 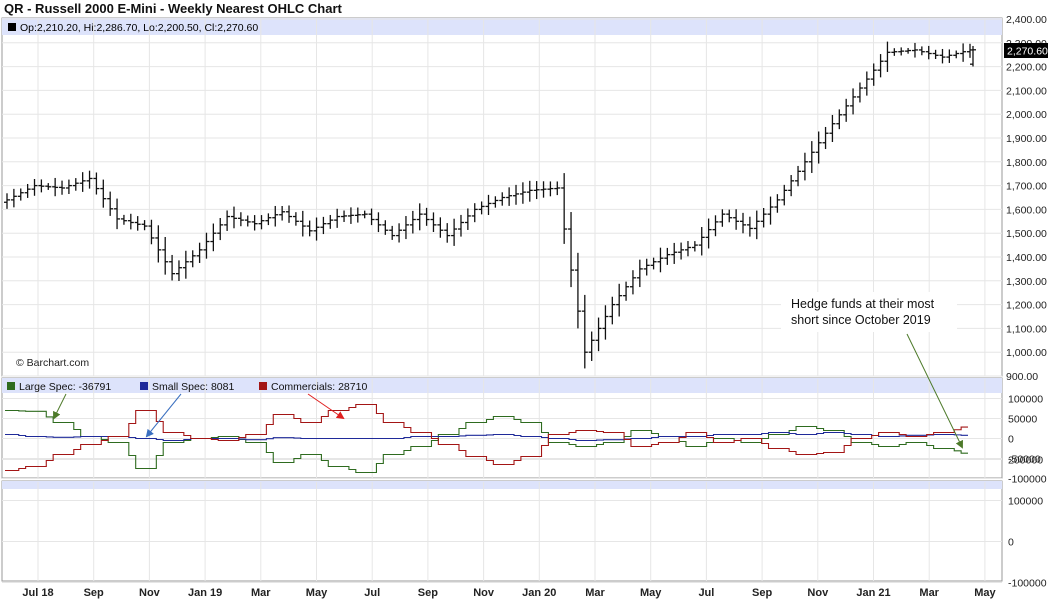 What do you see at coordinates (1026, 210) in the screenshot?
I see `price-y-tick-label: 1,600.00` at bounding box center [1026, 210].